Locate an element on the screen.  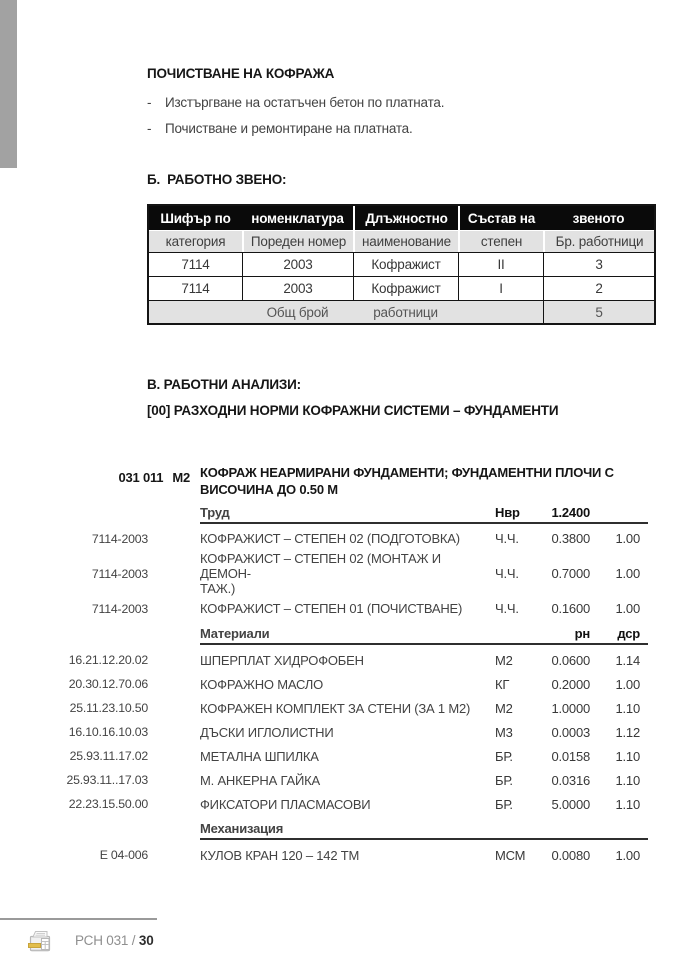
page-margin-bar is located at coordinates (8, 84).